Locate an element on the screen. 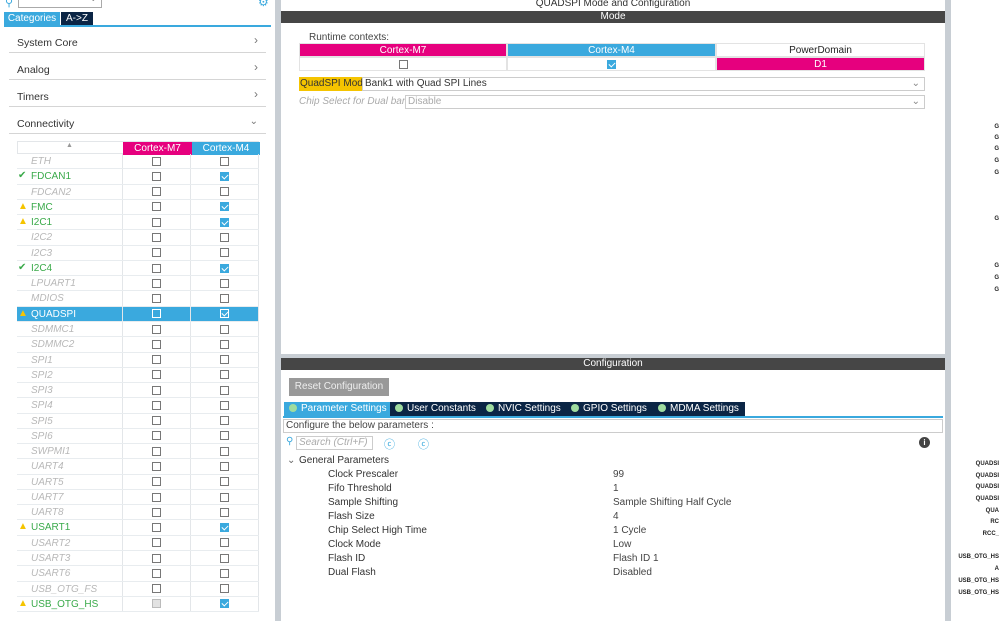  peripheral-row-usb_otg_fs: USB_OTG_FS is located at coordinates (138, 589).